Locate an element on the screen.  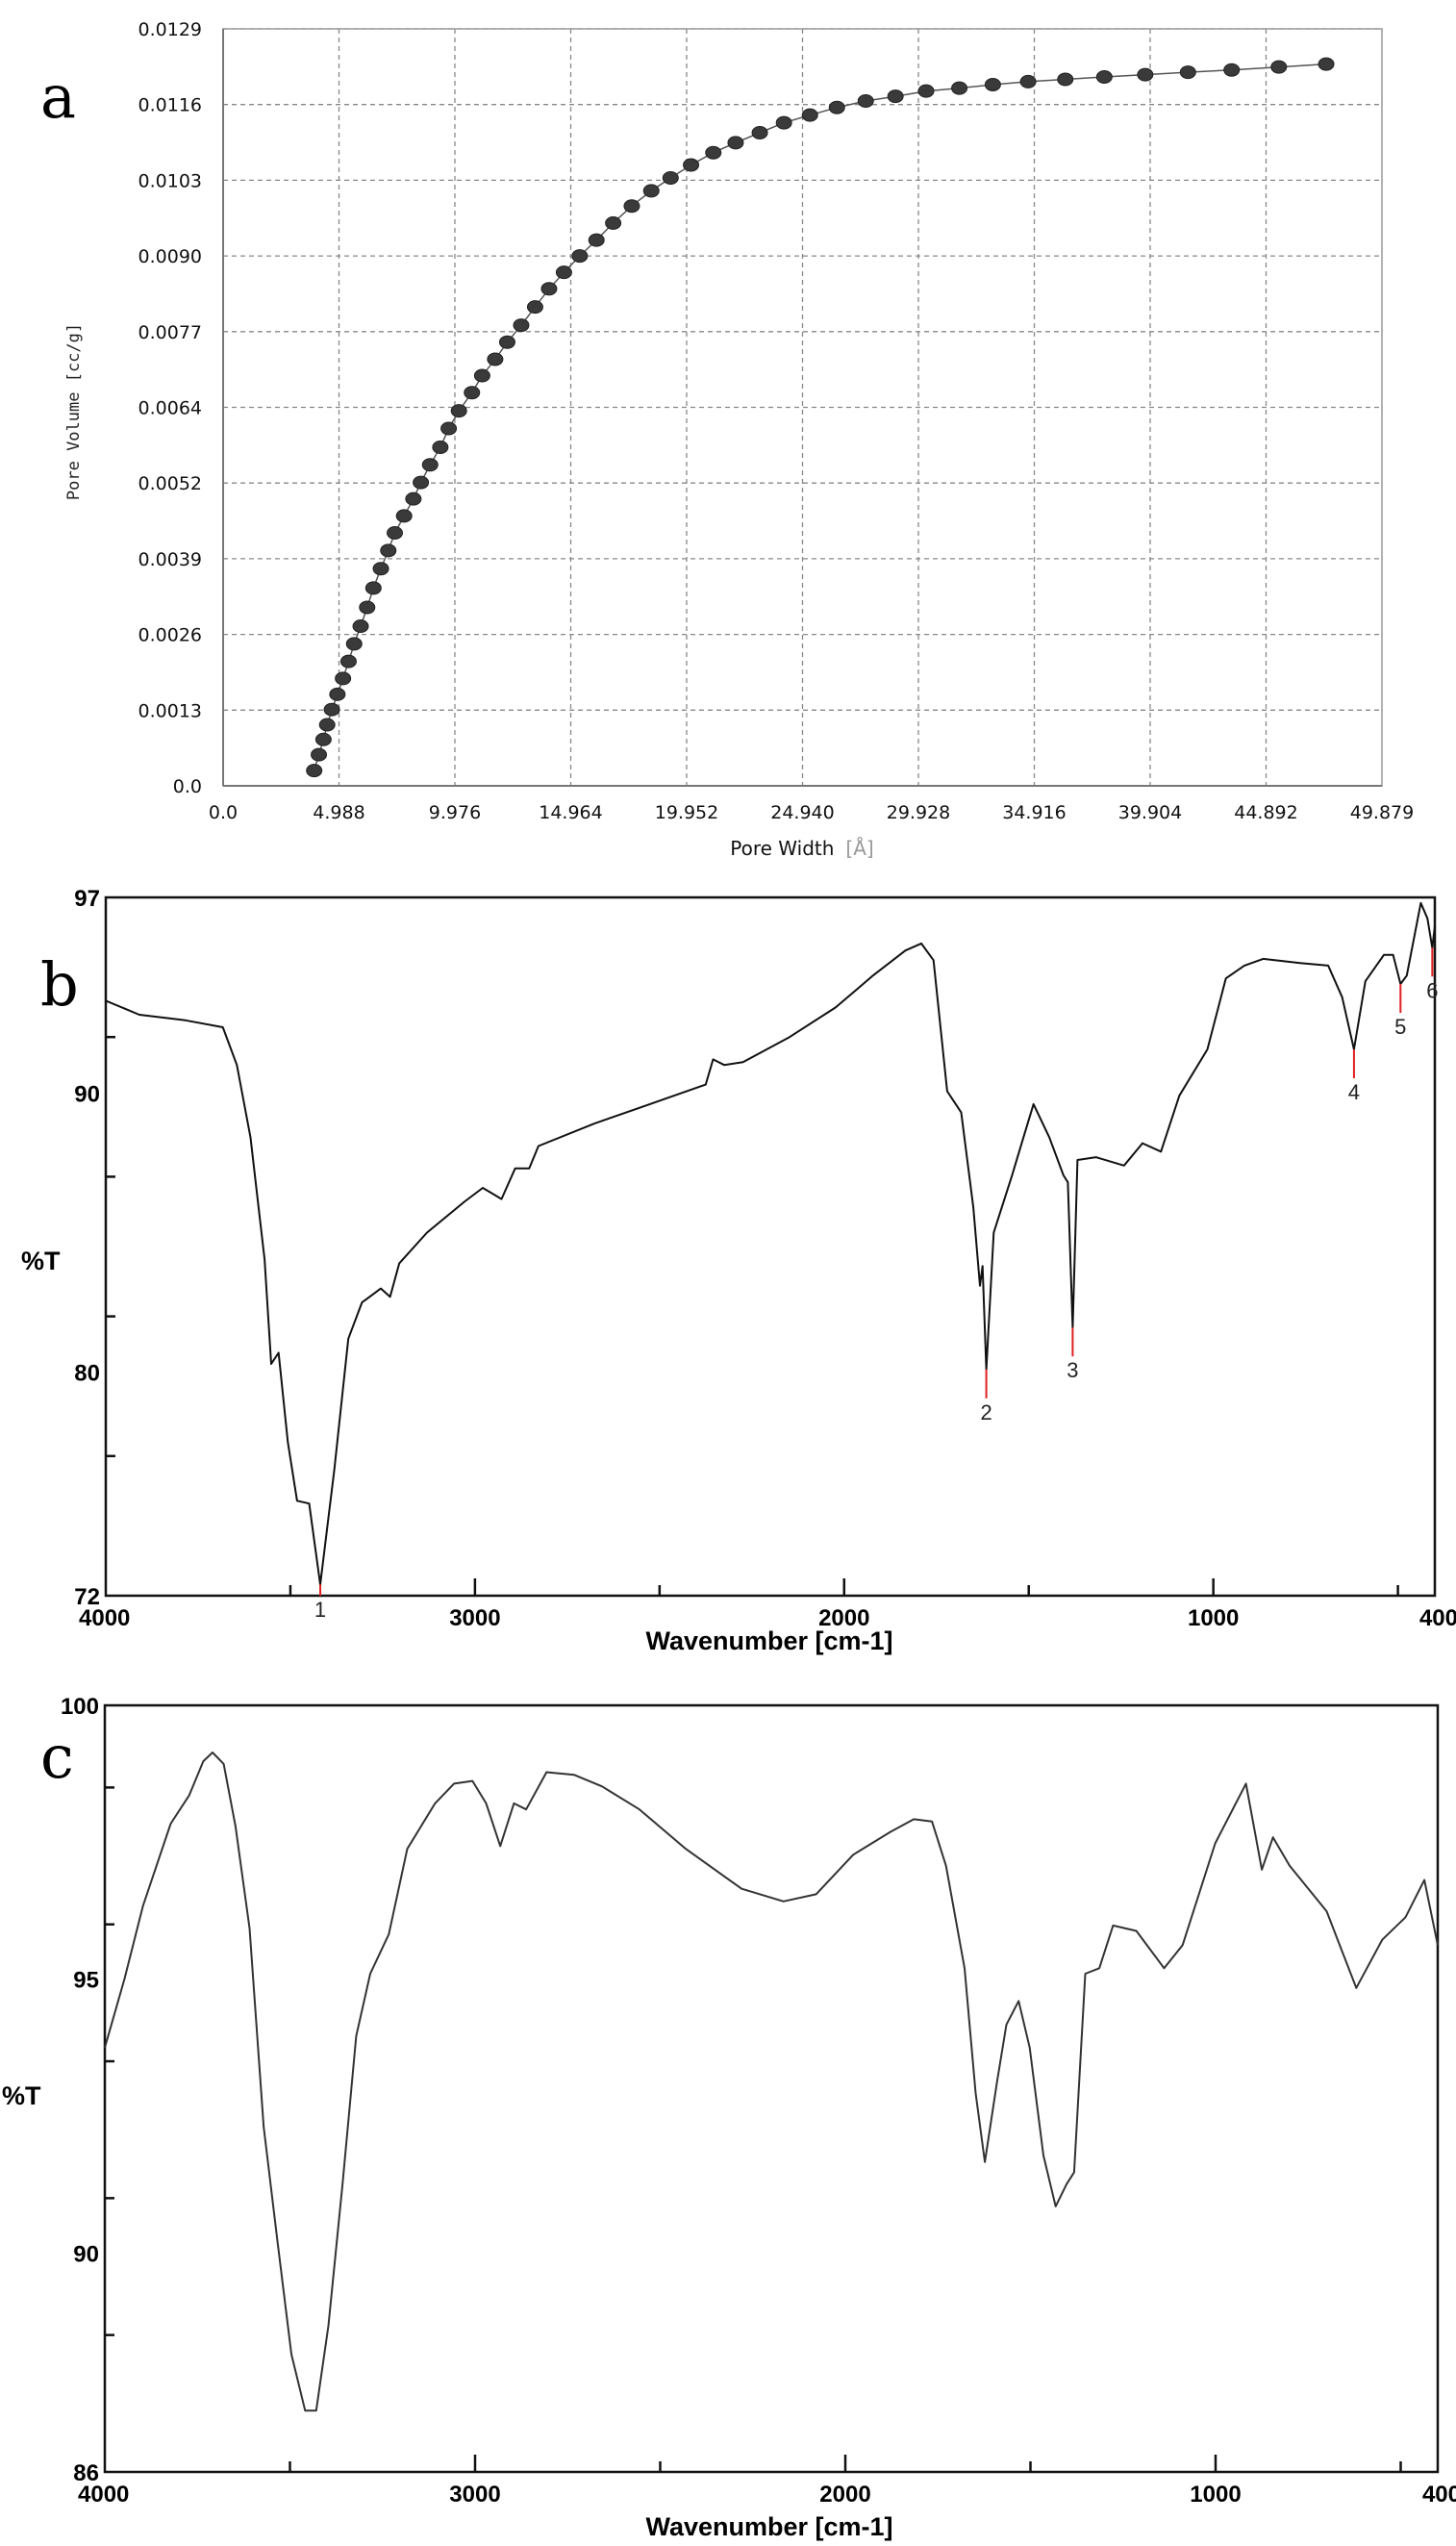
b-peak-label: 3 is located at coordinates (1073, 1370).